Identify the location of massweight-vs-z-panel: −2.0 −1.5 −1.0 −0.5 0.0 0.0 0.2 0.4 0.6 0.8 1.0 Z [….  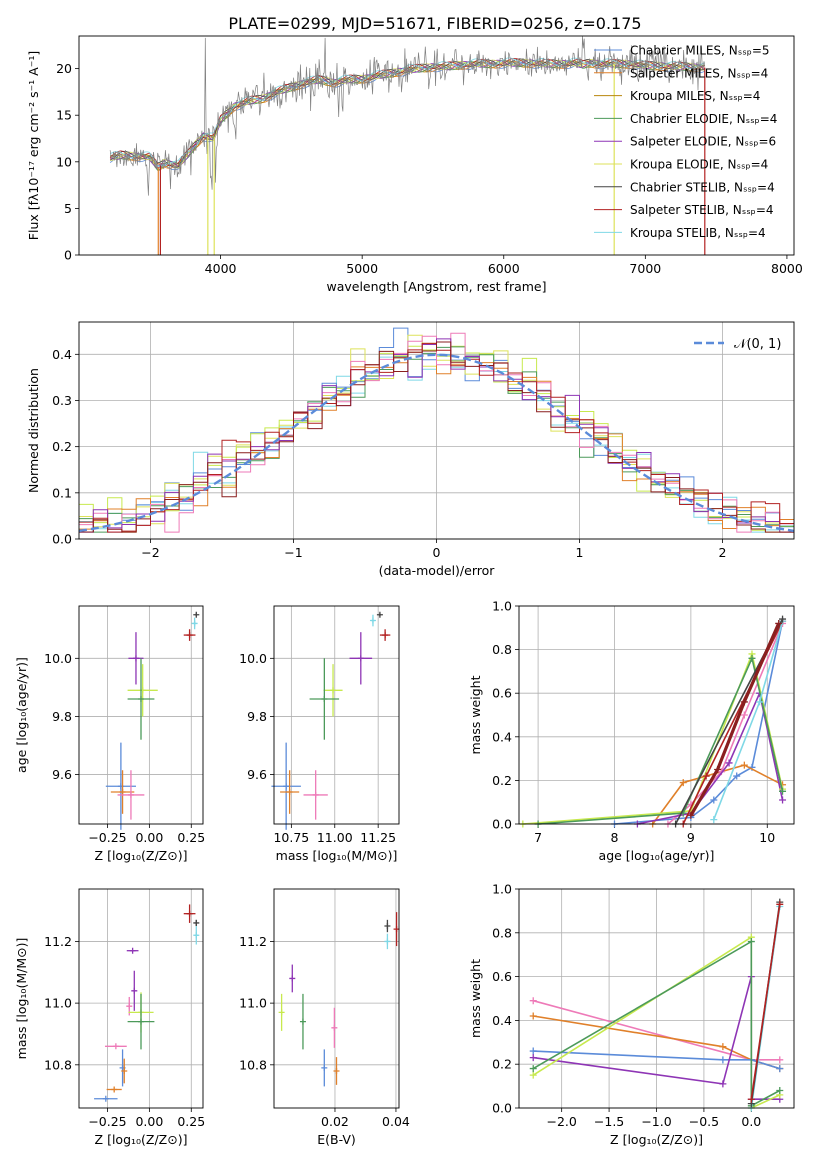
(631, 1014).